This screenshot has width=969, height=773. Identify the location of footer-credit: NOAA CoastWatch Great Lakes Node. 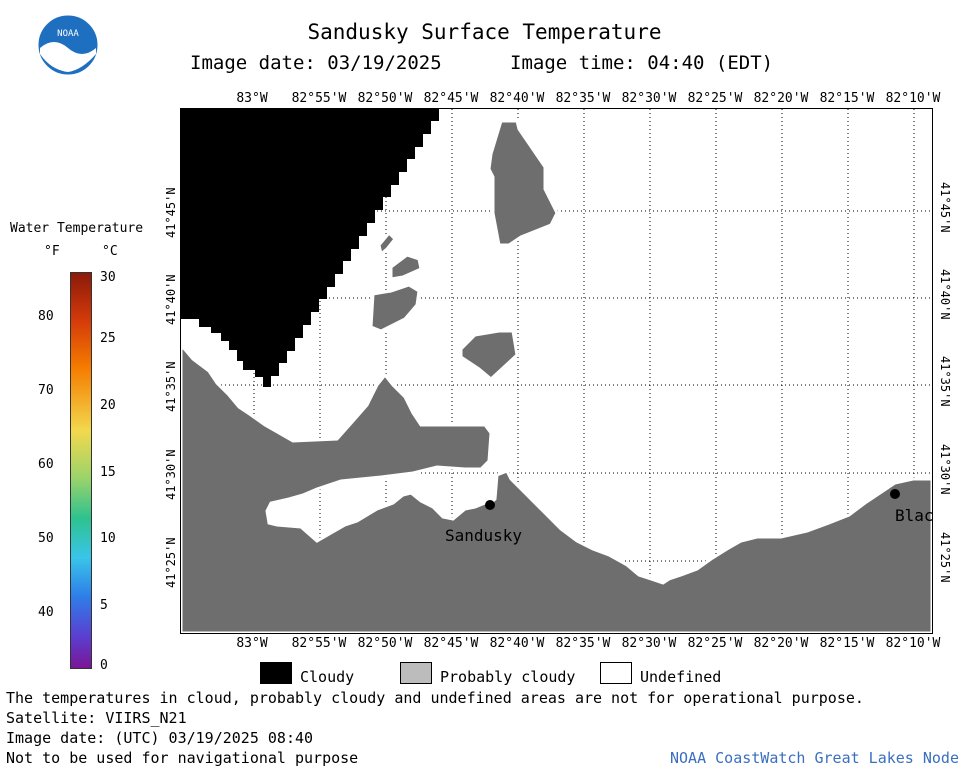
(814, 758).